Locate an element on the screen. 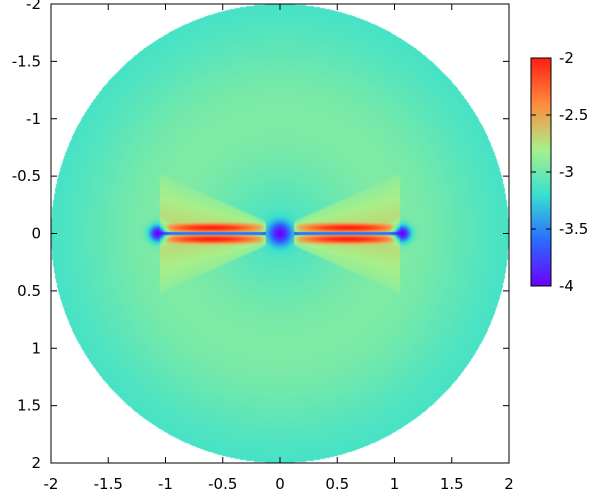 The width and height of the screenshot is (600, 500). x-tick-label: 1.5 is located at coordinates (452, 484).